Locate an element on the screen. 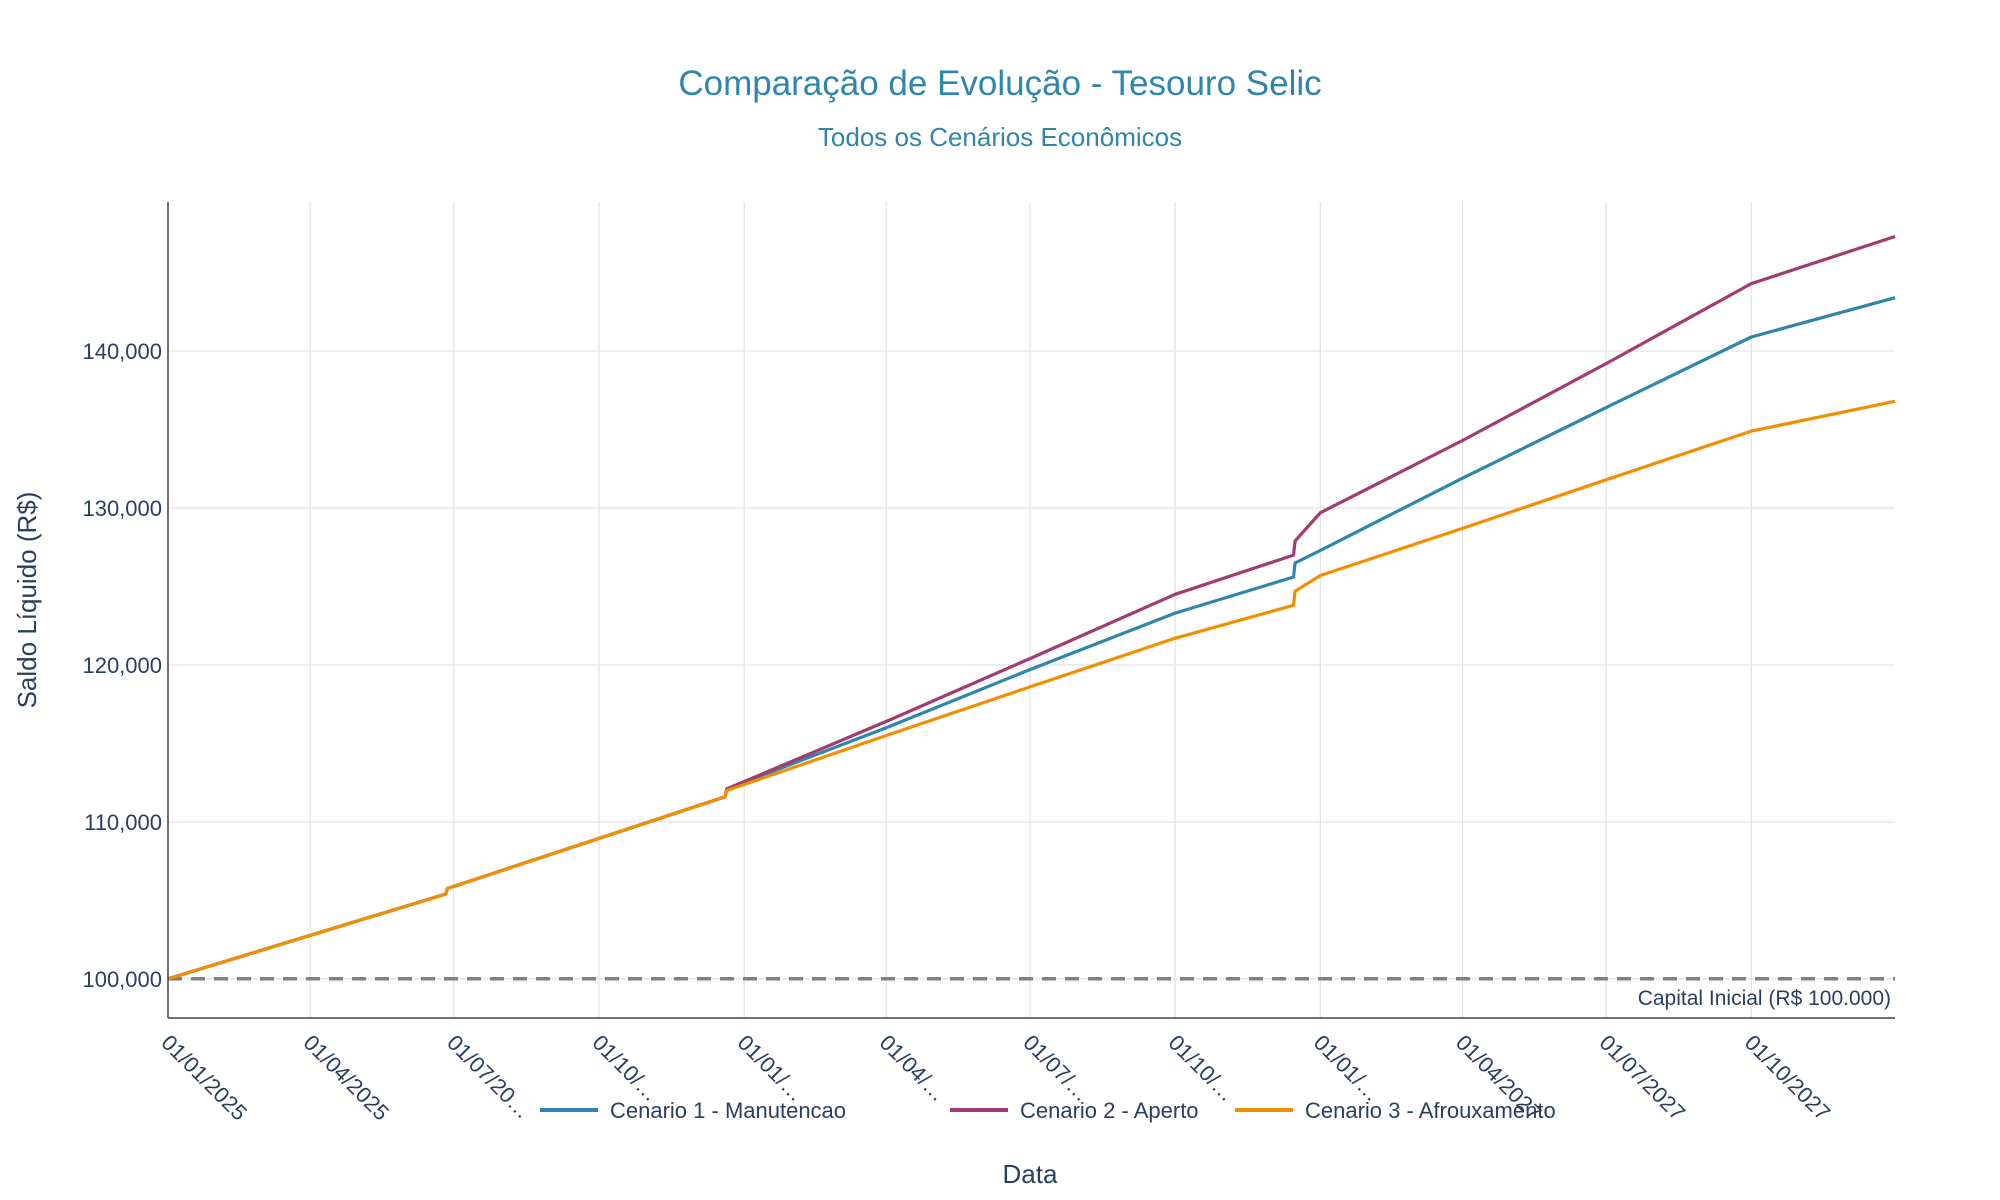  x-tick-label: 01/07/2027 is located at coordinates (1643, 1078).